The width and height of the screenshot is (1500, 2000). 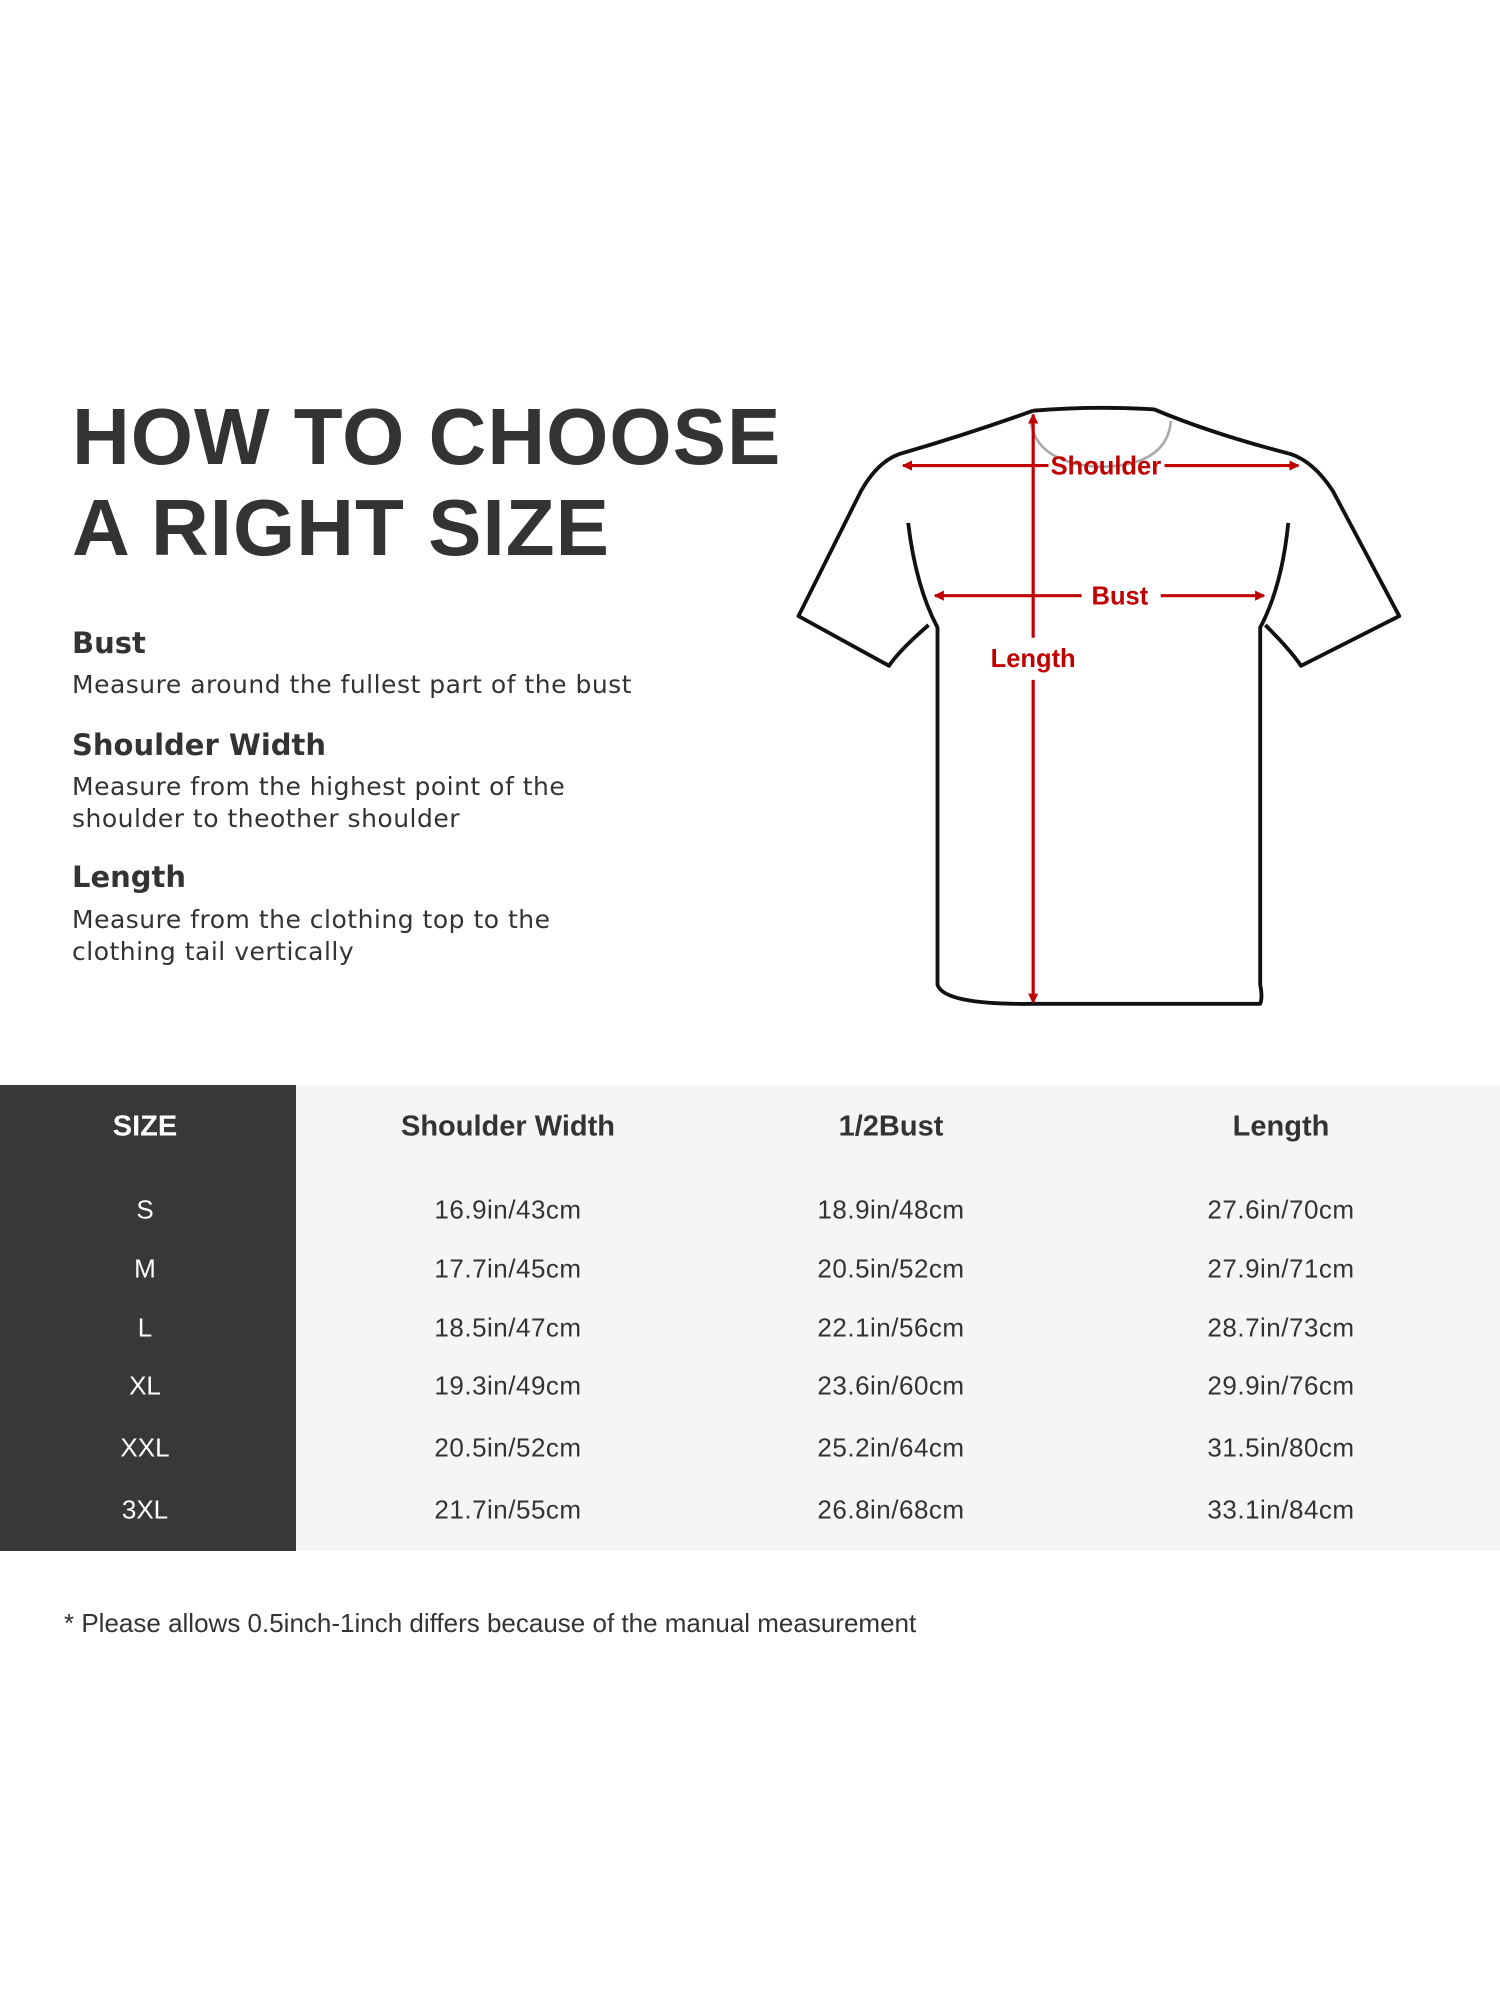 What do you see at coordinates (199, 745) in the screenshot?
I see `guide-shoulder-heading: Shoulder Width` at bounding box center [199, 745].